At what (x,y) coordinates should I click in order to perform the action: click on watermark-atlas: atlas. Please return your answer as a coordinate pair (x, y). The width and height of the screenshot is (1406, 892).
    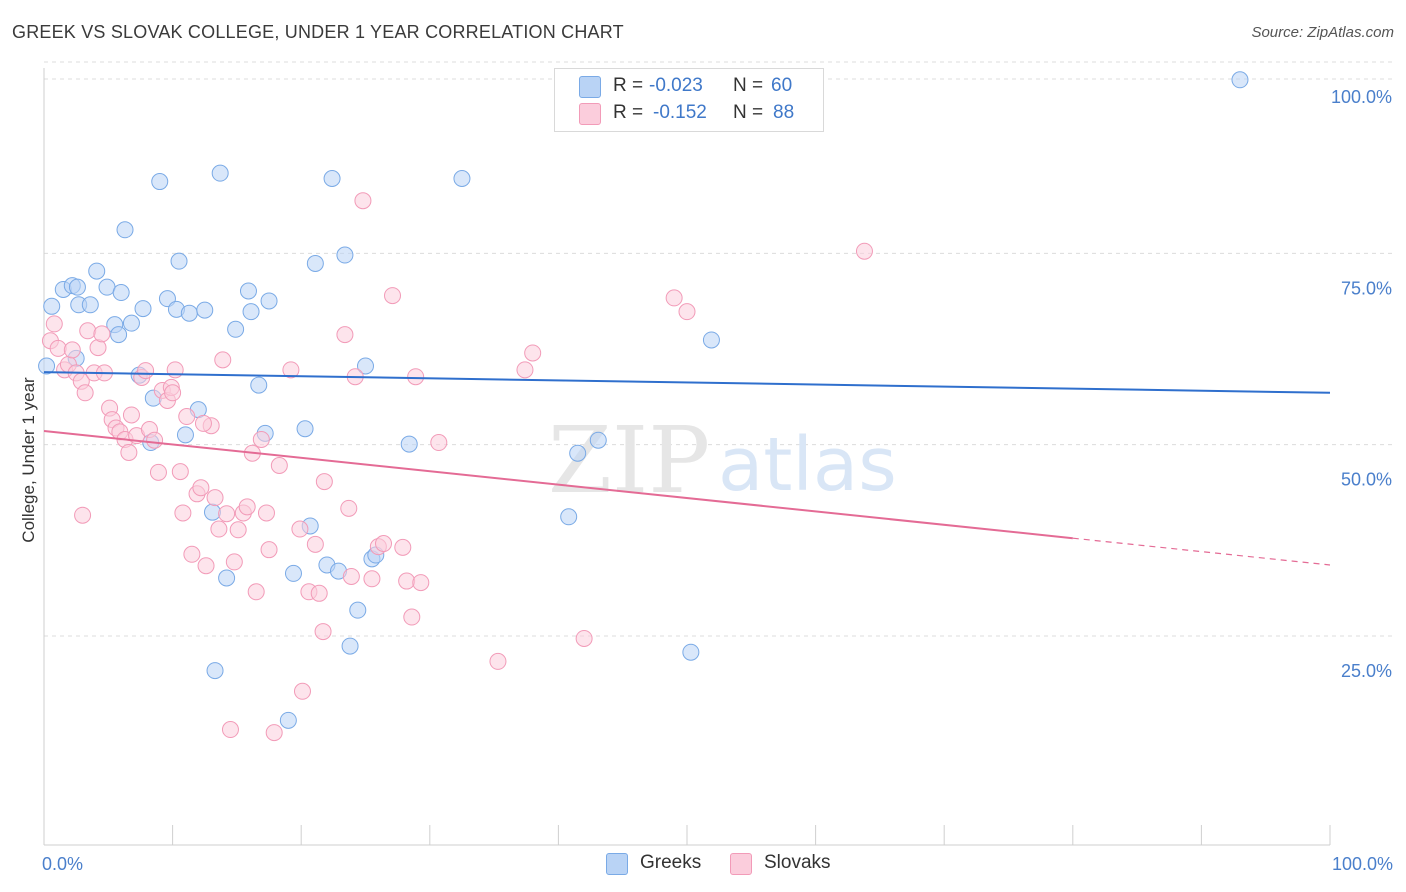
    Looking at the image, I should click on (807, 465).